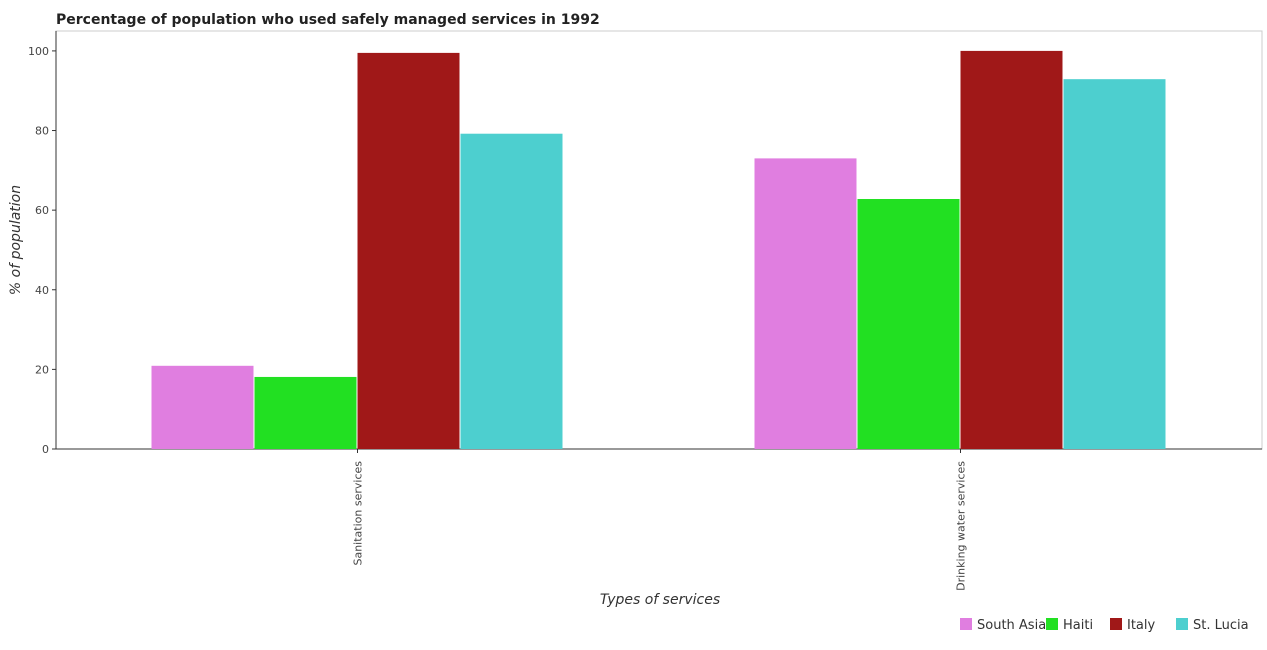 The image size is (1267, 650). Describe the element at coordinates (1221, 625) in the screenshot. I see `legend-label: St. Lucia` at that location.